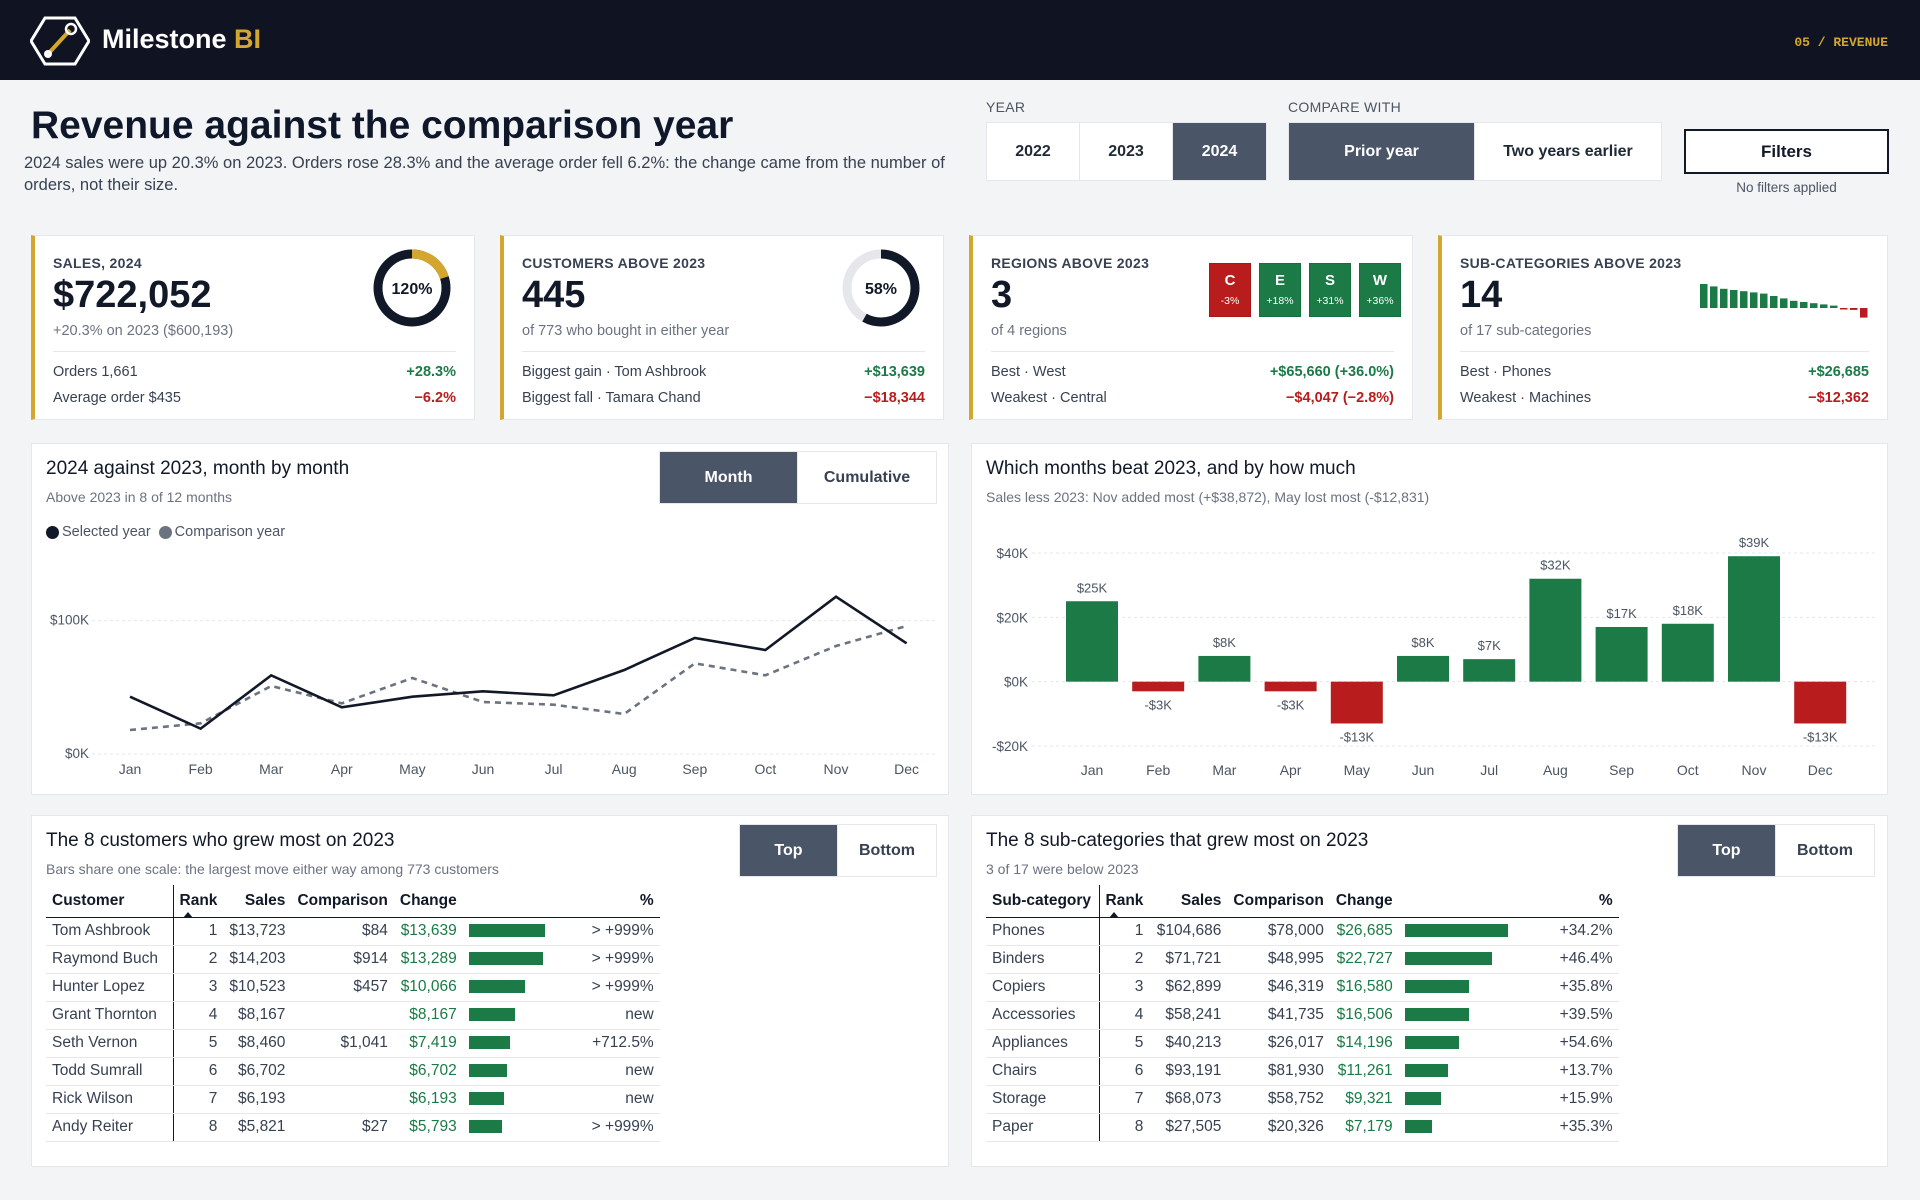 This screenshot has width=1920, height=1200. I want to click on year-option-2022: 2022, so click(1033, 151).